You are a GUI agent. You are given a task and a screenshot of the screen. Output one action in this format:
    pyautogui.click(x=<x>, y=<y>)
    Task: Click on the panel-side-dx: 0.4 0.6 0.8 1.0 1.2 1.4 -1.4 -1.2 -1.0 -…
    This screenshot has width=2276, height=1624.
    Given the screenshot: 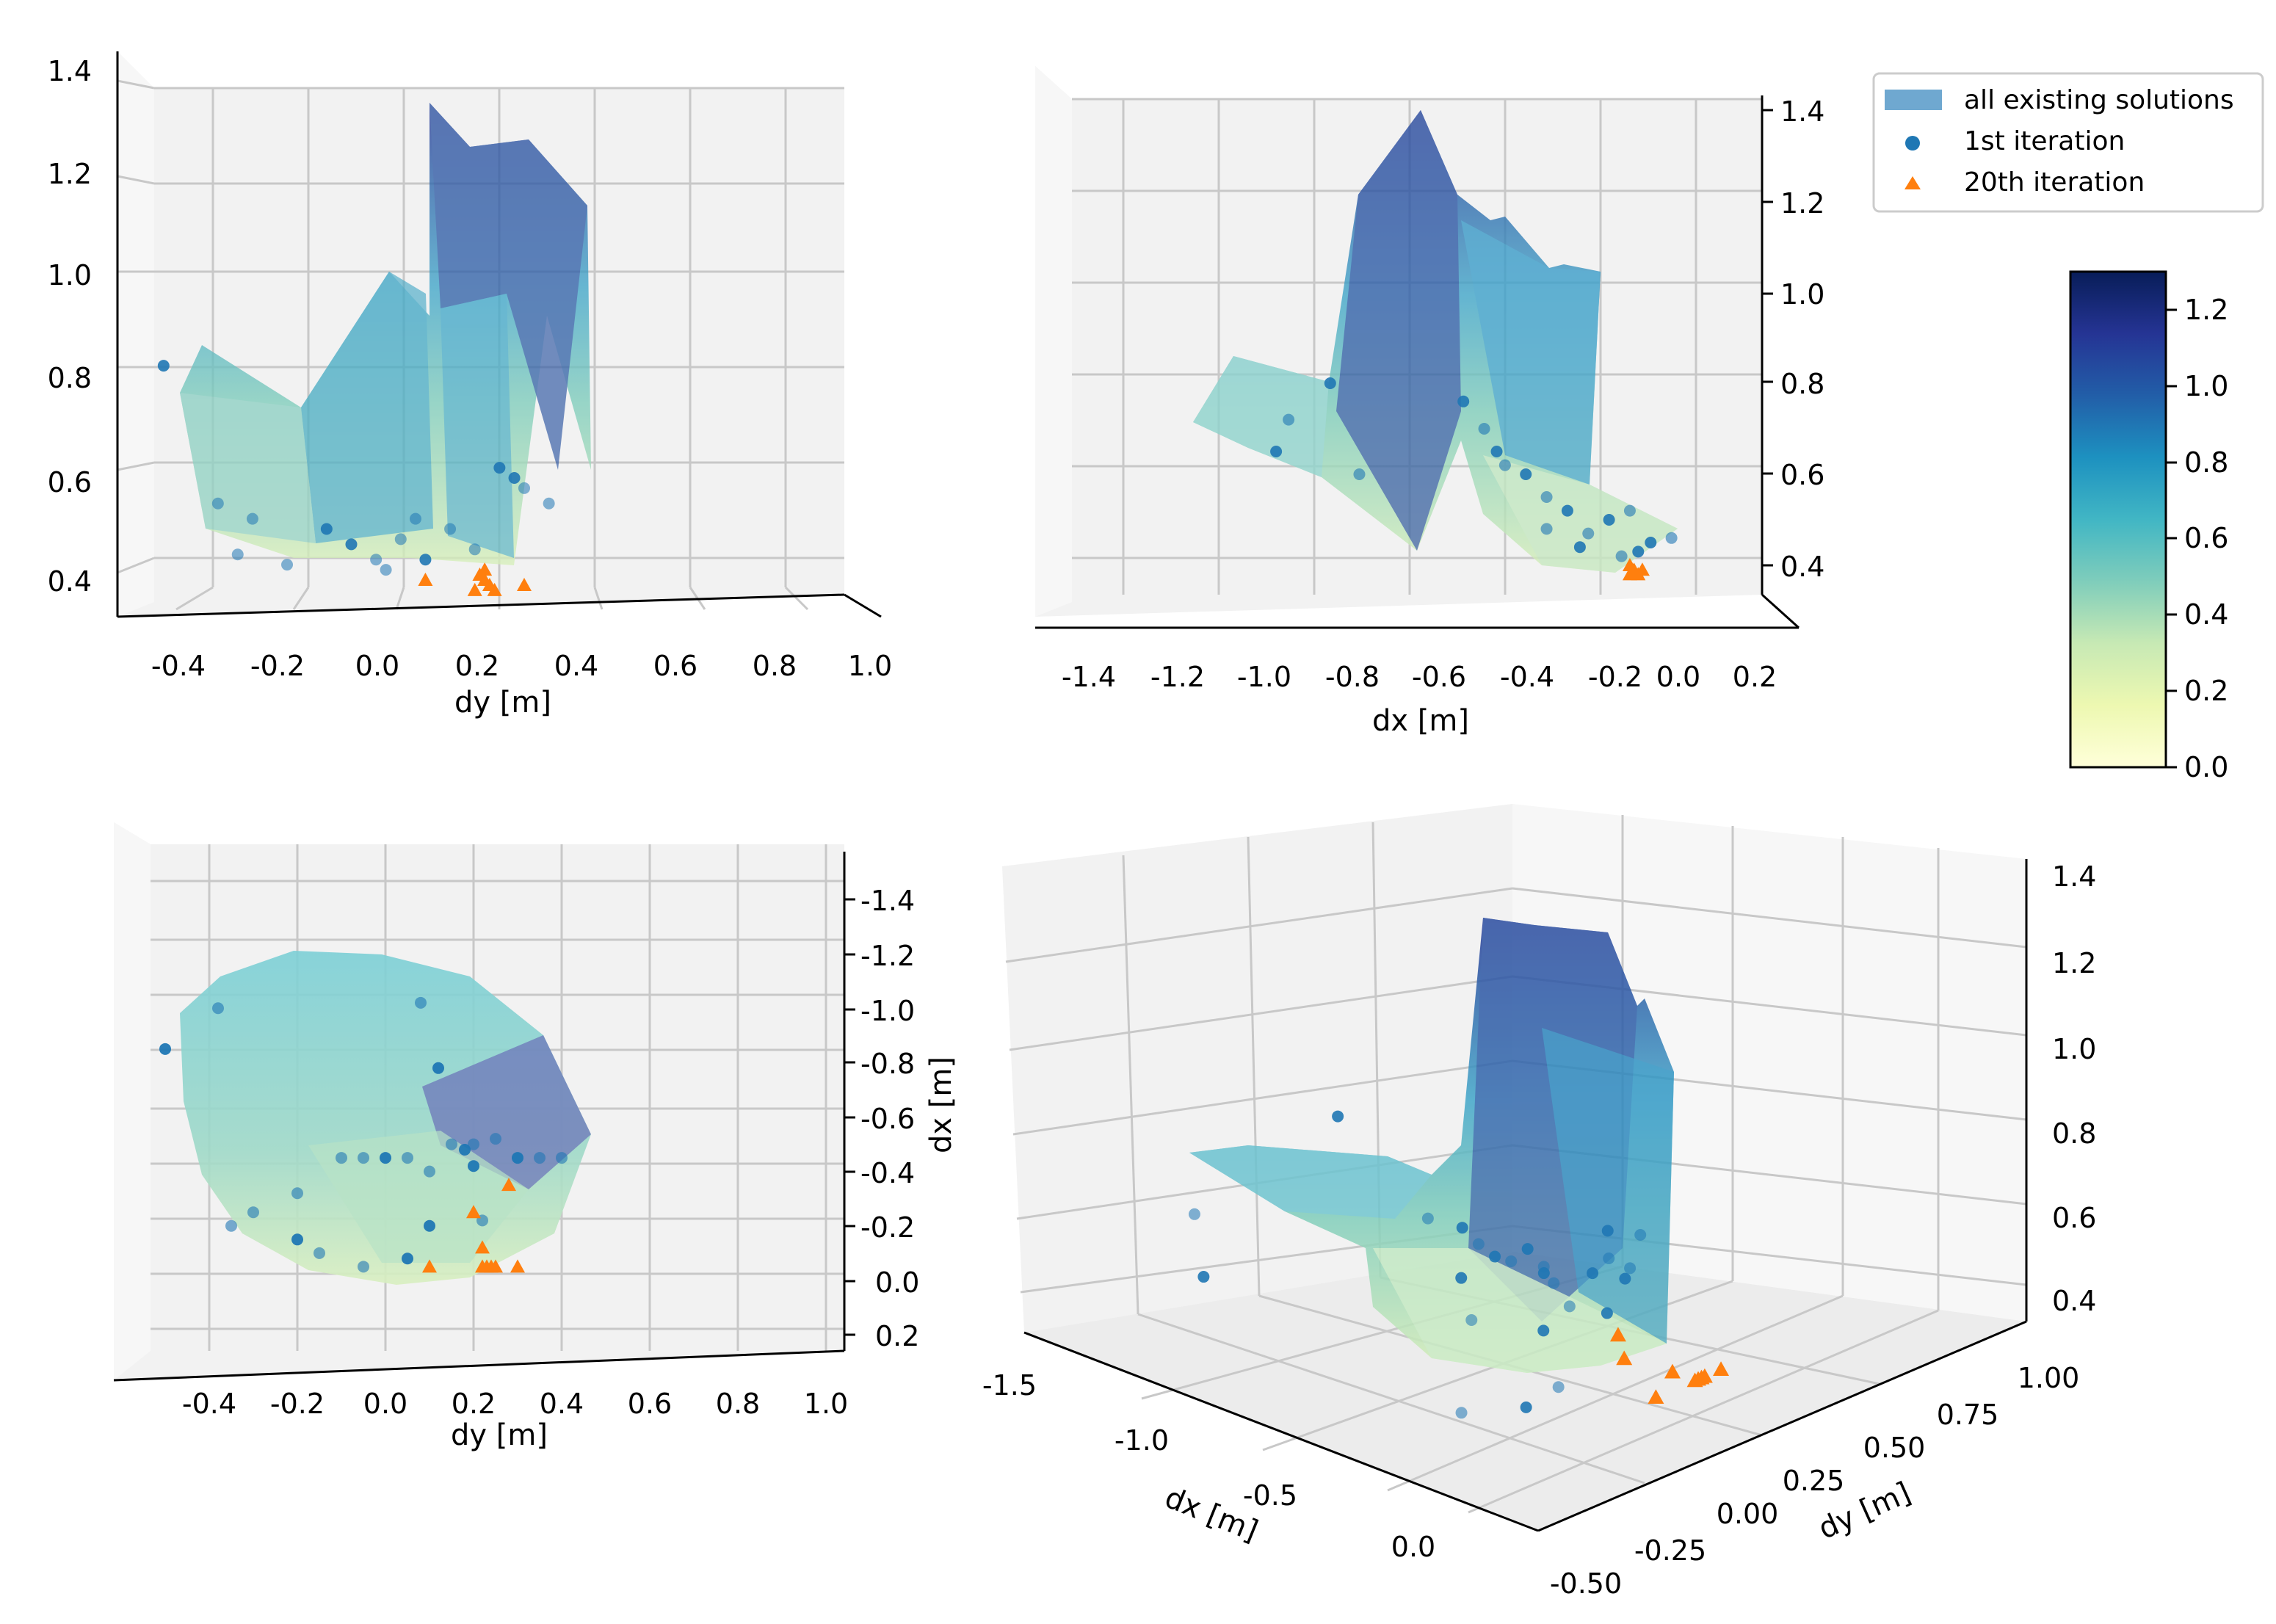 What is the action you would take?
    pyautogui.click(x=1430, y=402)
    